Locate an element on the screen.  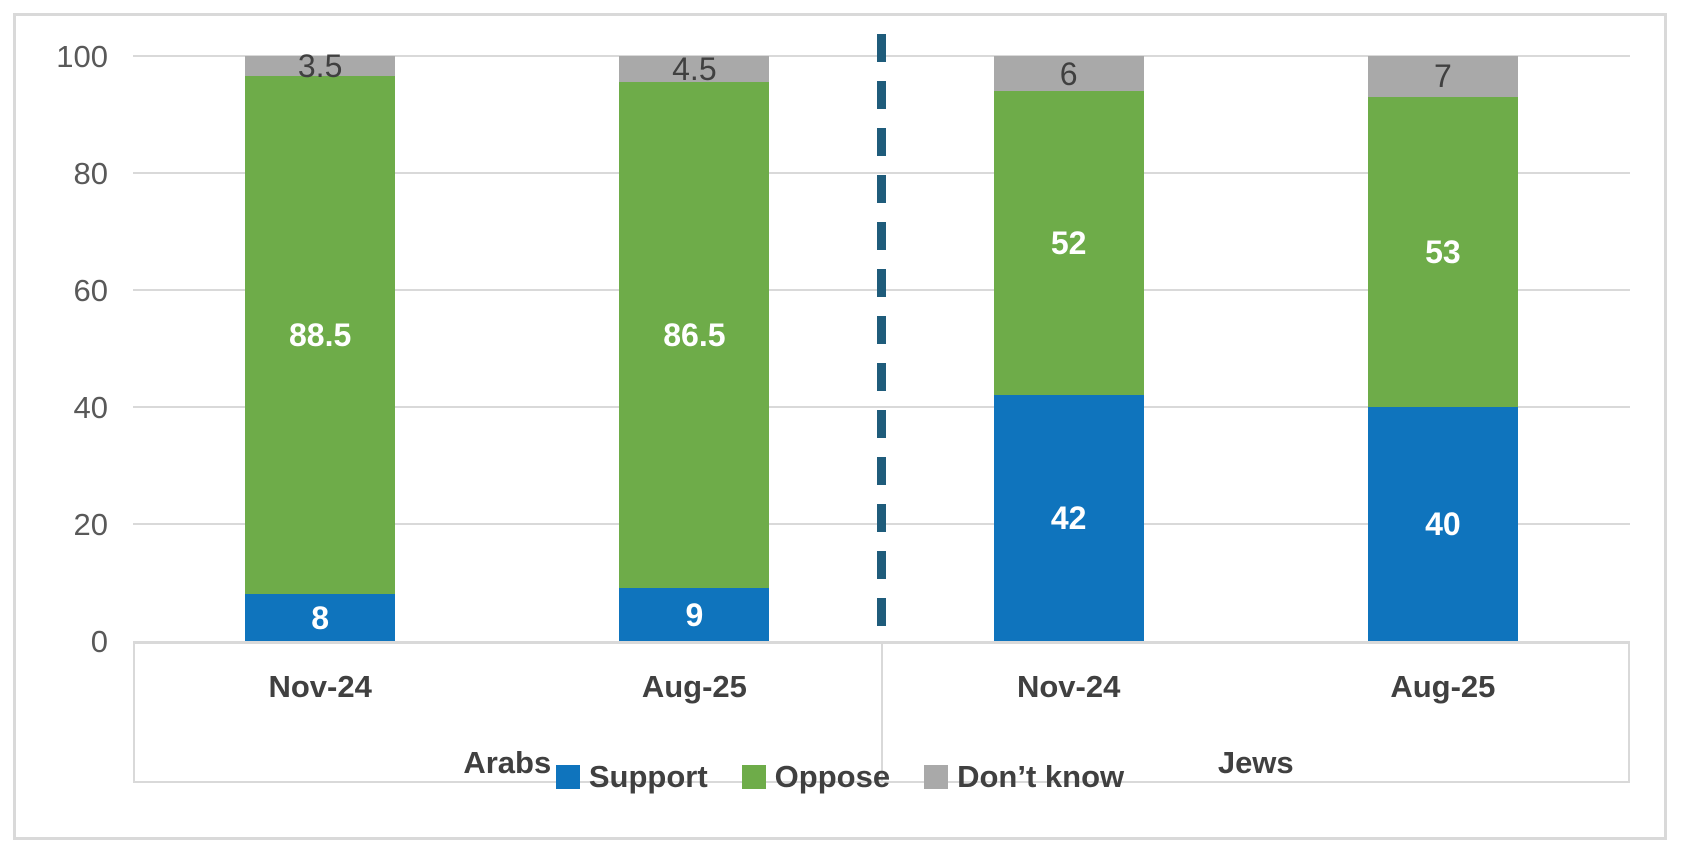
bar-value-label: 42 is located at coordinates (1068, 518).